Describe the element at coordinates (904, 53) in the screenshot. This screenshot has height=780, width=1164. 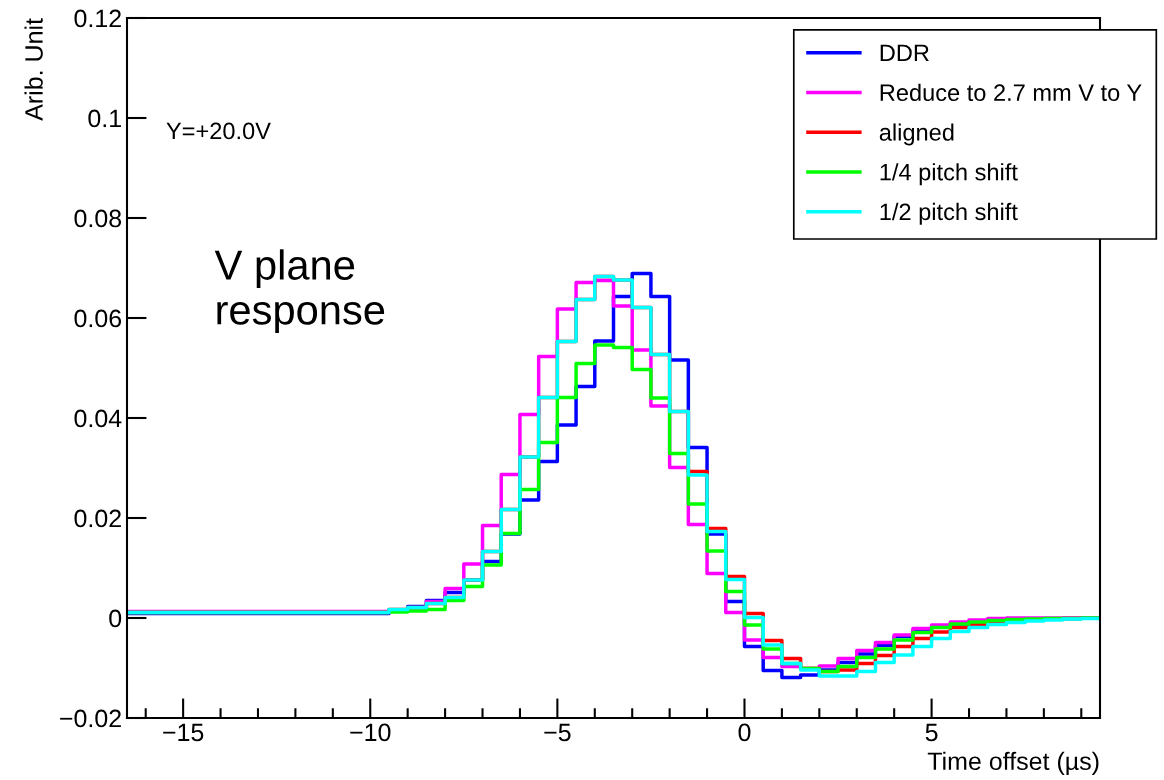
I see `legend-label: DDR` at that location.